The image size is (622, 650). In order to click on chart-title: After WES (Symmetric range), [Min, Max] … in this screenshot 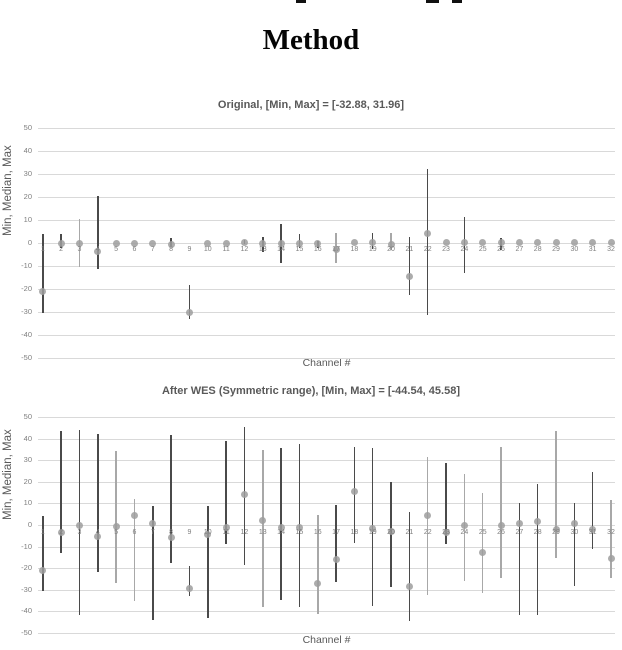, I will do `click(310, 391)`.